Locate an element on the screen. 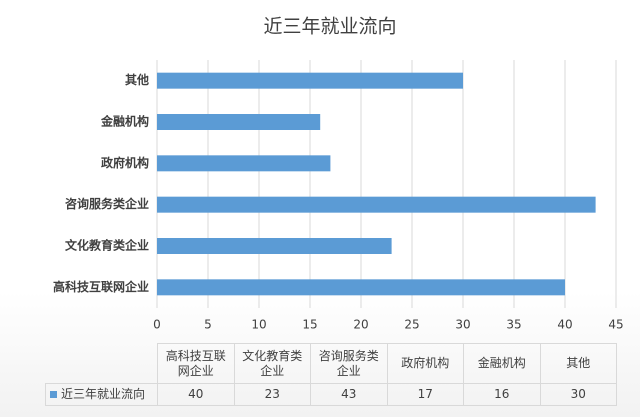 The width and height of the screenshot is (640, 417). chart-title: 近三年就业流向 is located at coordinates (329, 27).